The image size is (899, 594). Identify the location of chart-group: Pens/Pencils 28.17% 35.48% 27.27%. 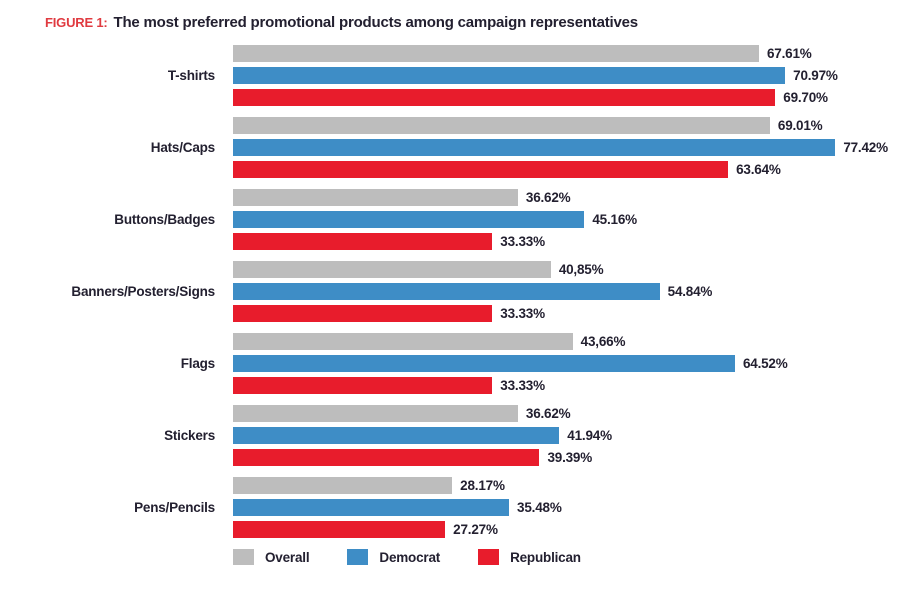
(449, 507).